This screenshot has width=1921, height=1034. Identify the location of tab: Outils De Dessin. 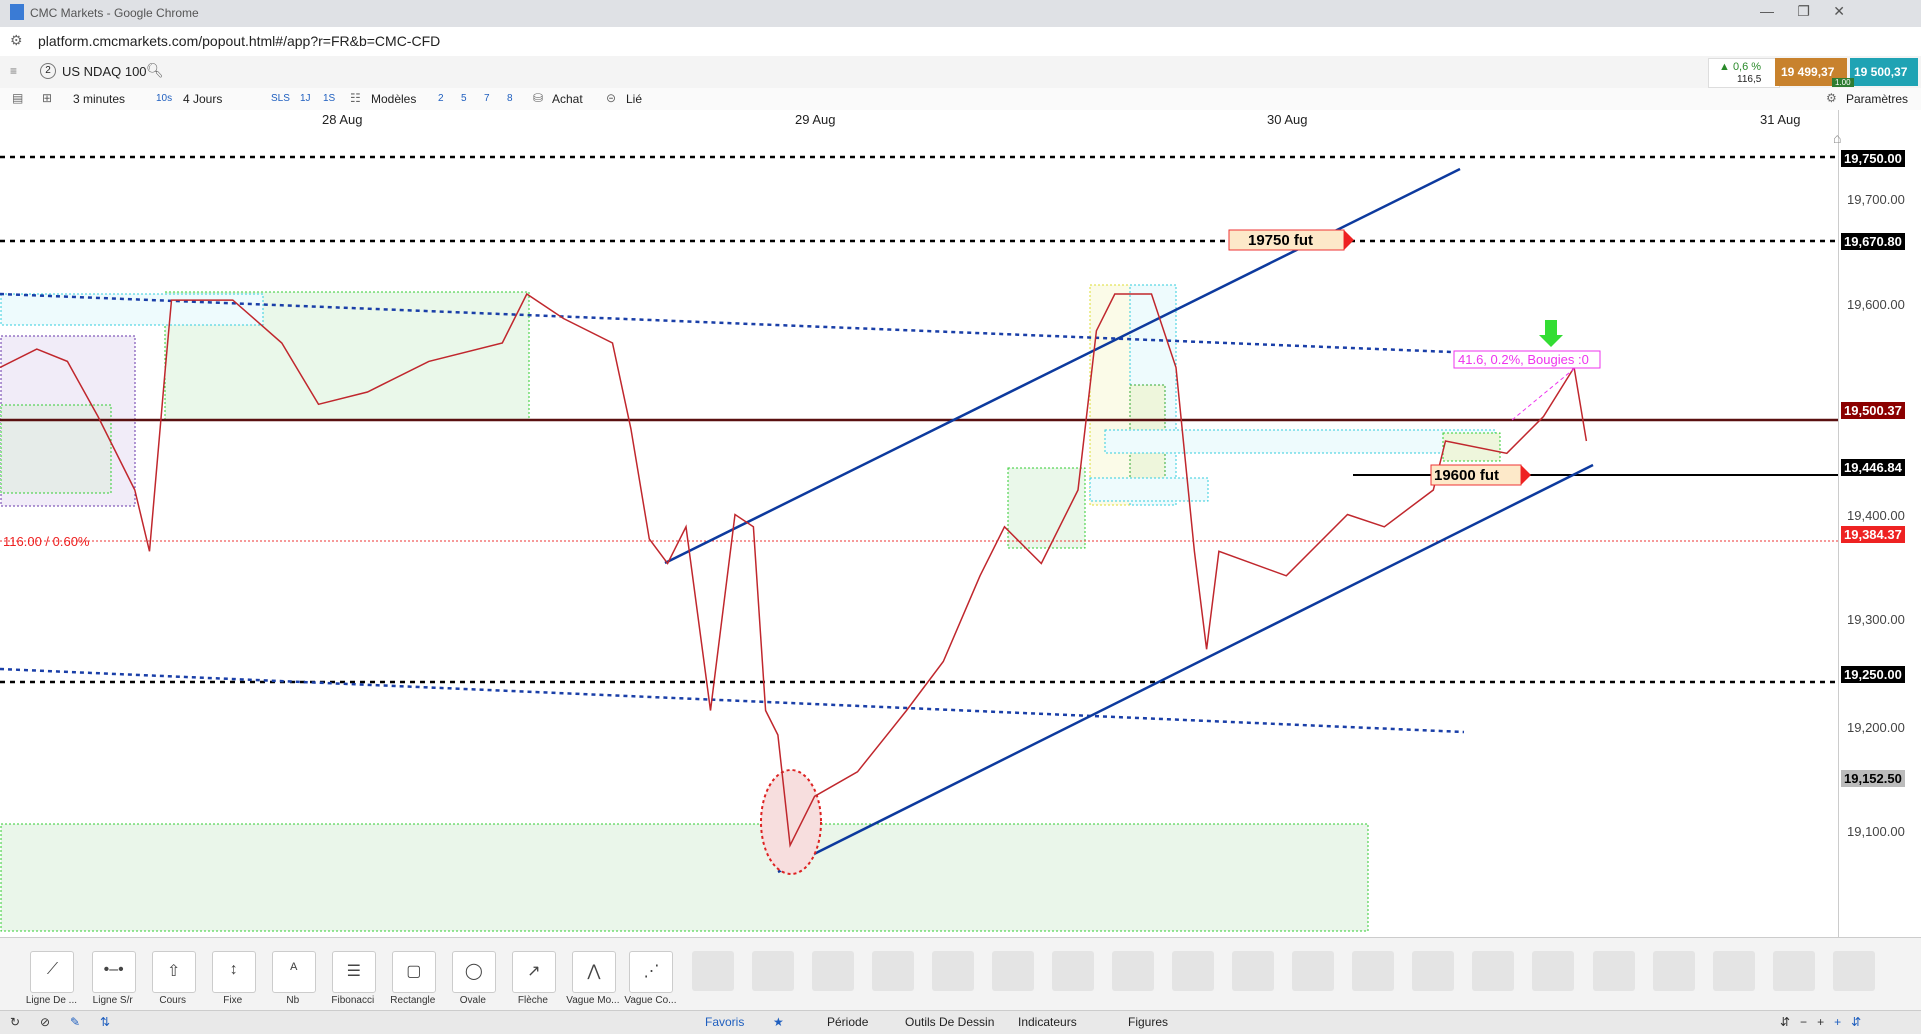
(950, 1022).